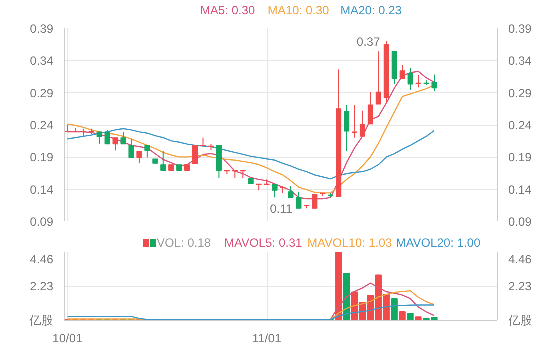  Describe the element at coordinates (42, 189) in the screenshot. I see `y-tick-label: 0.14` at that location.